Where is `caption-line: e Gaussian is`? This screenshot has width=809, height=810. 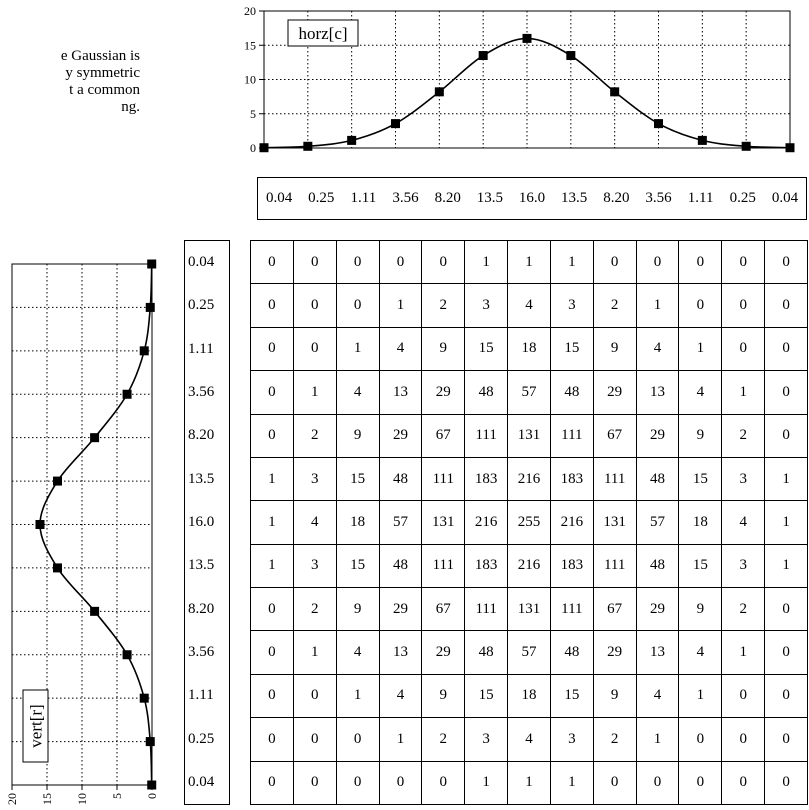
caption-line: e Gaussian is is located at coordinates (100, 56).